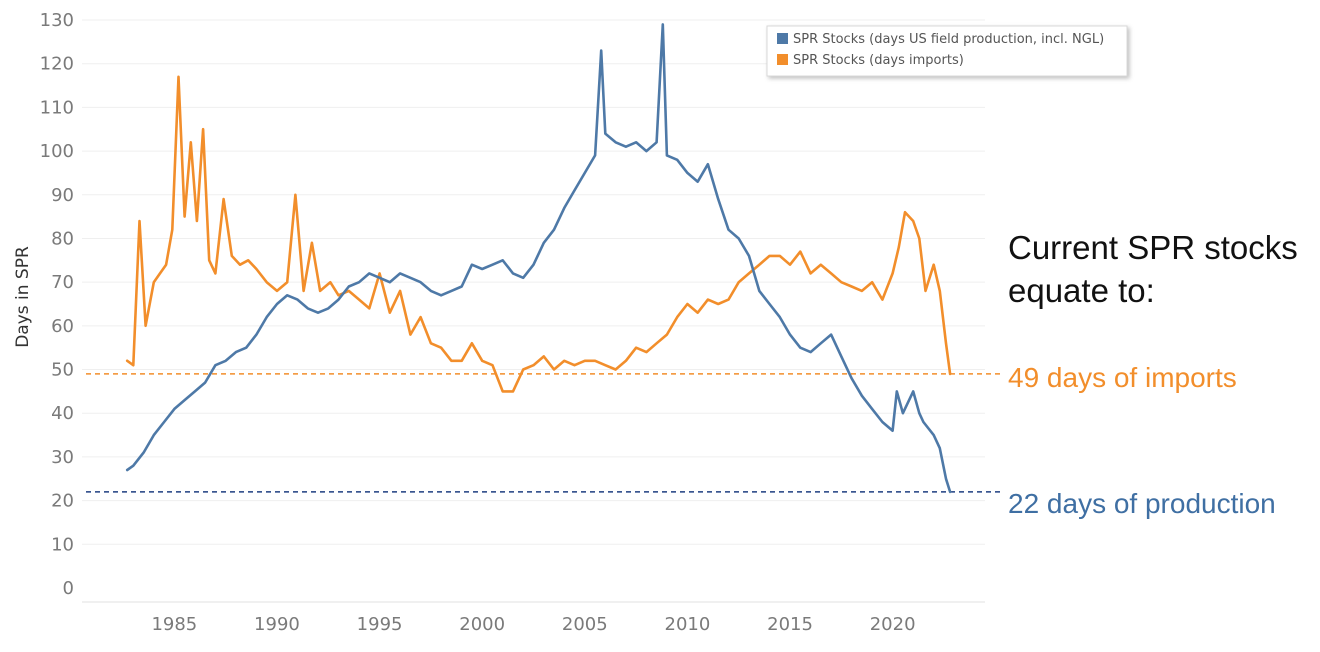 This screenshot has width=1320, height=652. Describe the element at coordinates (1081, 290) in the screenshot. I see `headline-line-2: equate to:` at that location.